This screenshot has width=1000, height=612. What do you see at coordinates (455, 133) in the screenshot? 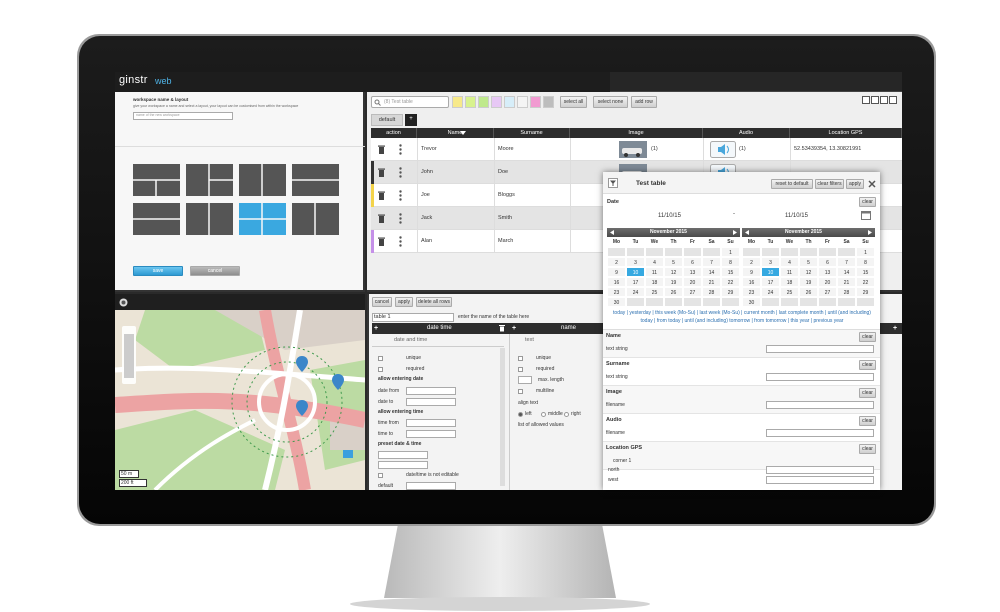
I see `column-header: Name` at bounding box center [455, 133].